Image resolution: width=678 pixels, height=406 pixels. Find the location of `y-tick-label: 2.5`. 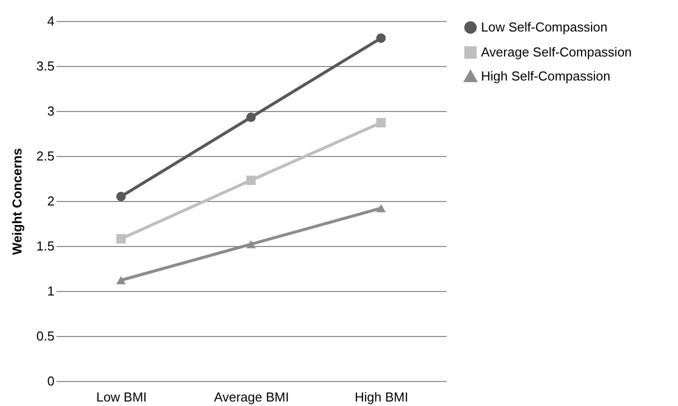

y-tick-label: 2.5 is located at coordinates (45, 156).